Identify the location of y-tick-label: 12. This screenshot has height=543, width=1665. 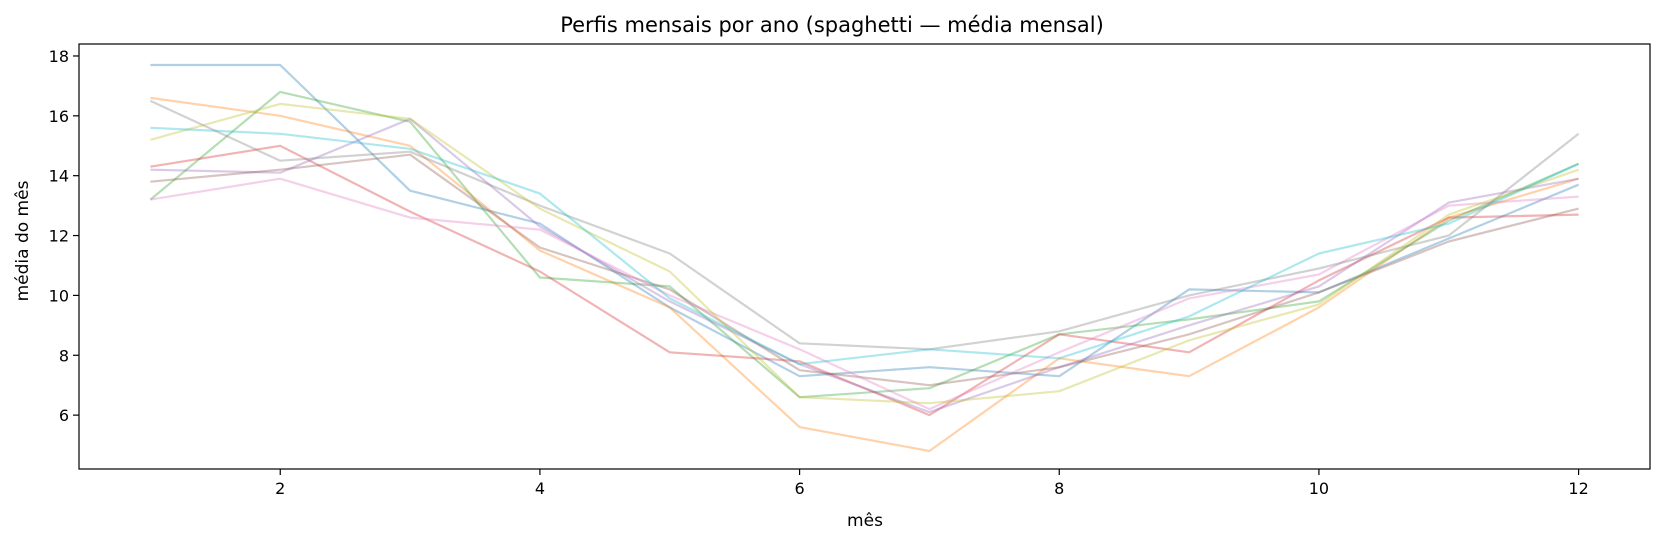
(59, 236).